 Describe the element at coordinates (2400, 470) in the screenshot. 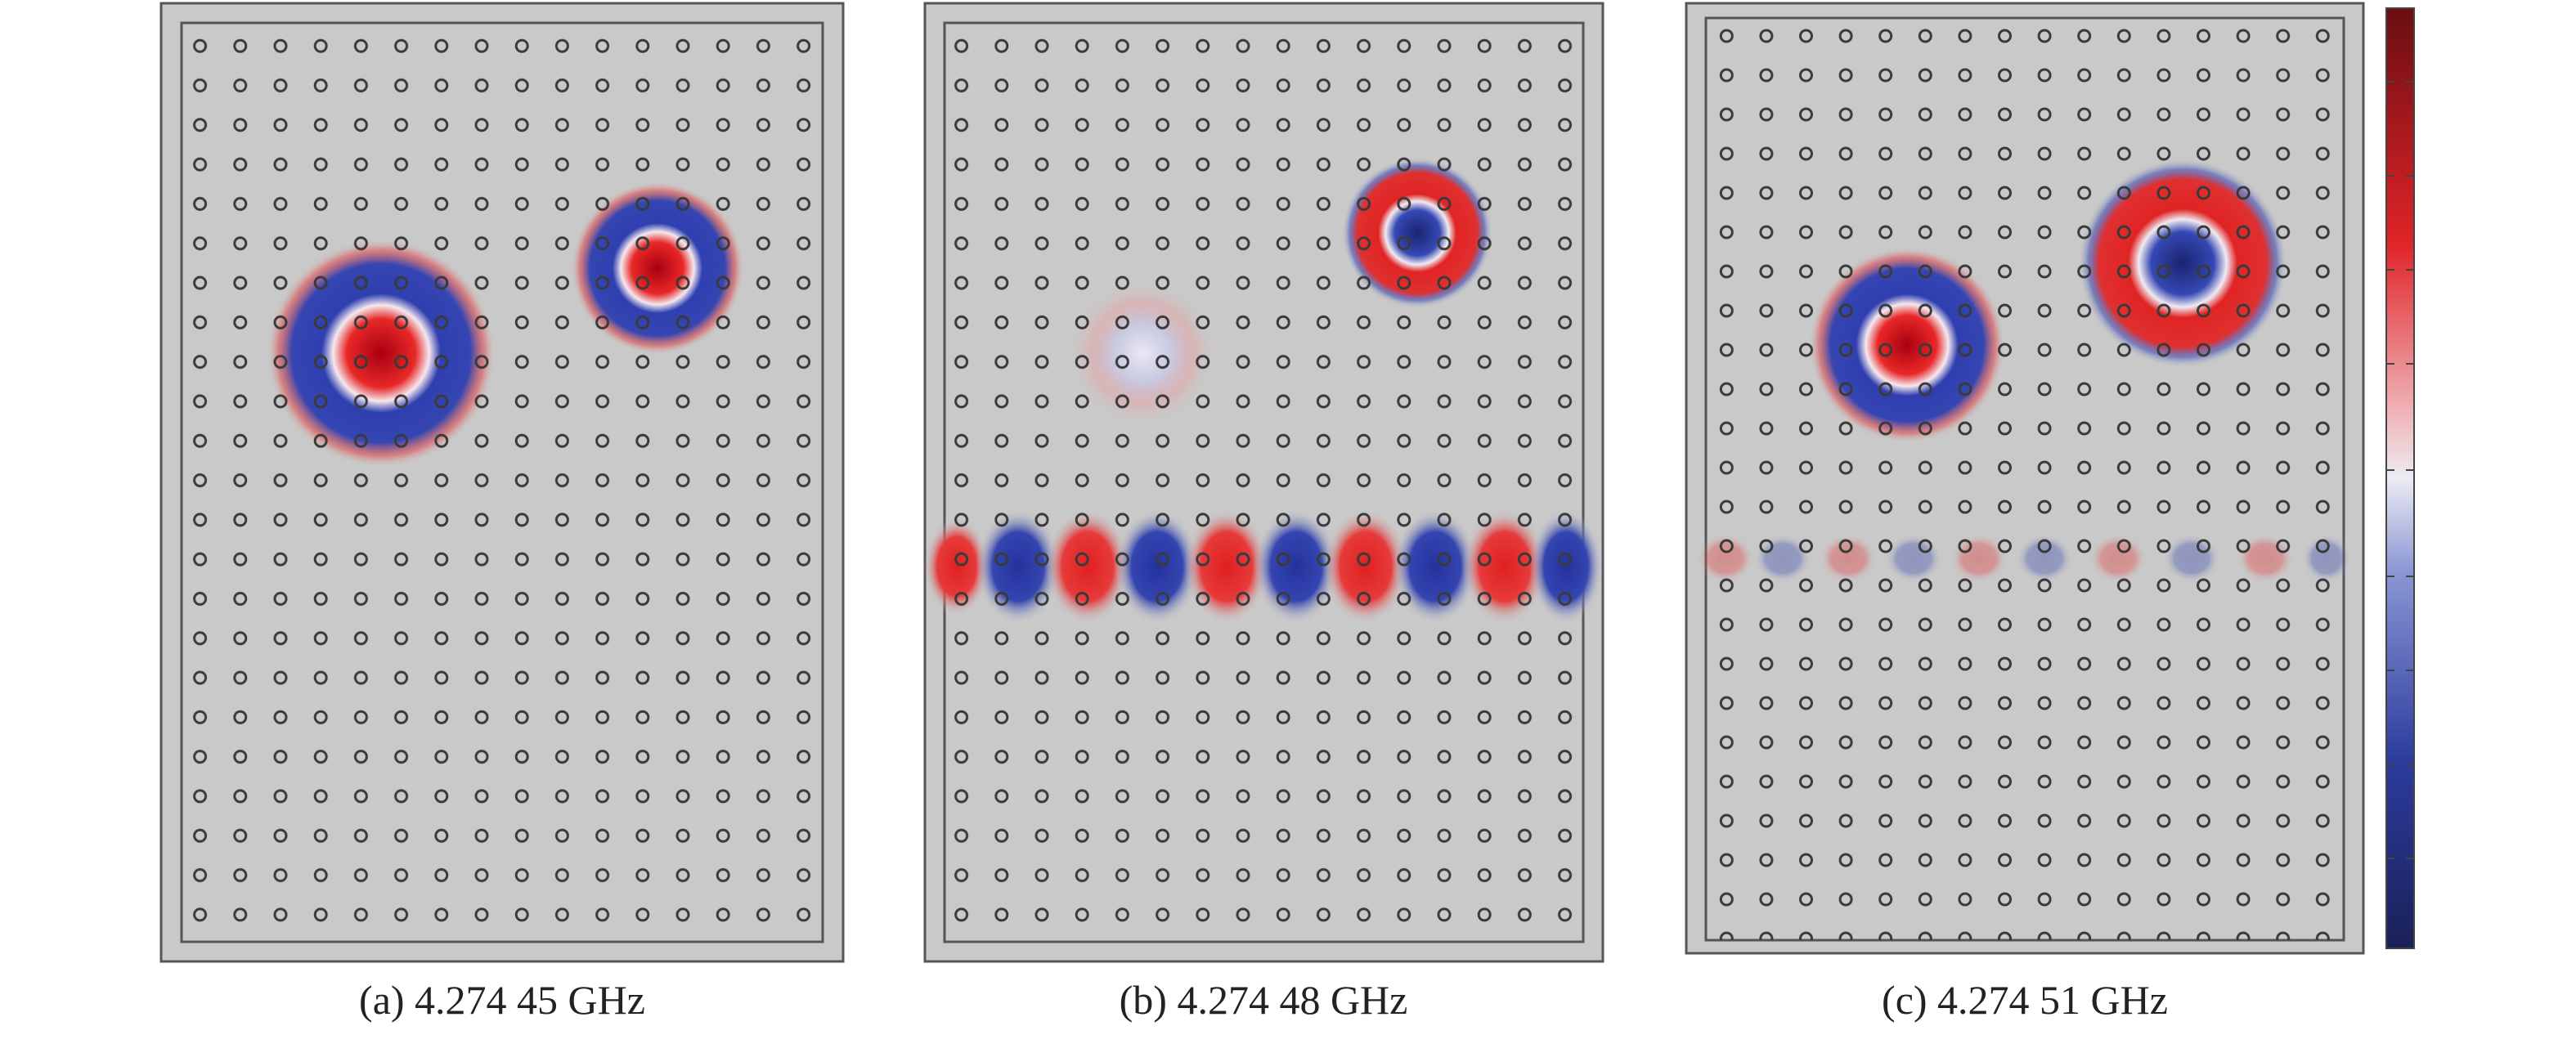

I see `colorbar-ticks` at that location.